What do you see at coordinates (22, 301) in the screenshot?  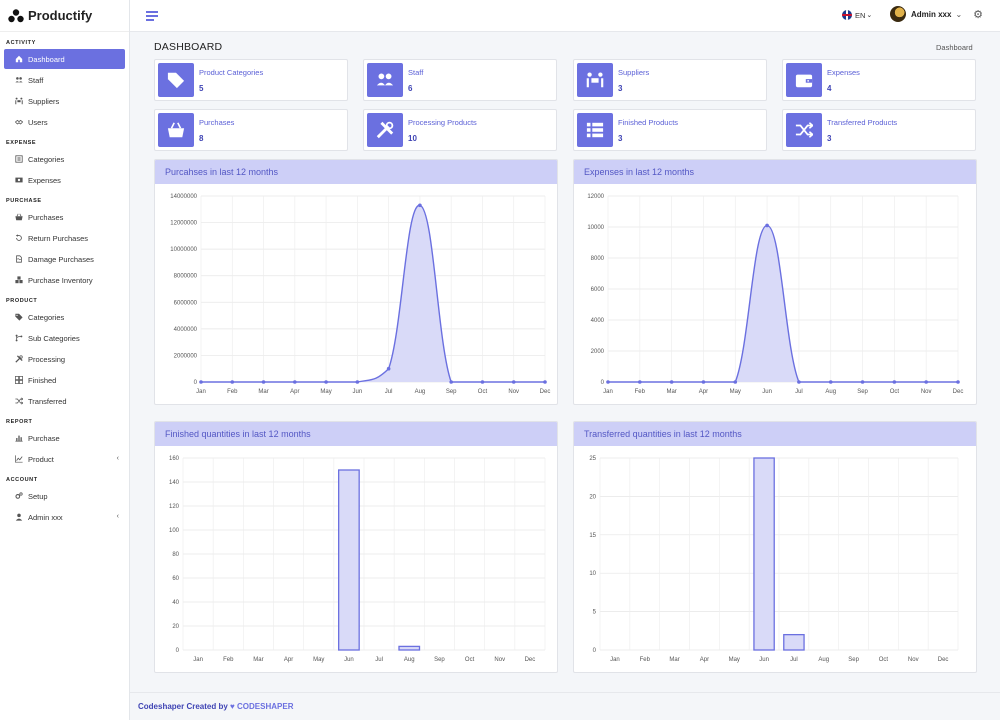 I see `section-label: PRODUCT` at bounding box center [22, 301].